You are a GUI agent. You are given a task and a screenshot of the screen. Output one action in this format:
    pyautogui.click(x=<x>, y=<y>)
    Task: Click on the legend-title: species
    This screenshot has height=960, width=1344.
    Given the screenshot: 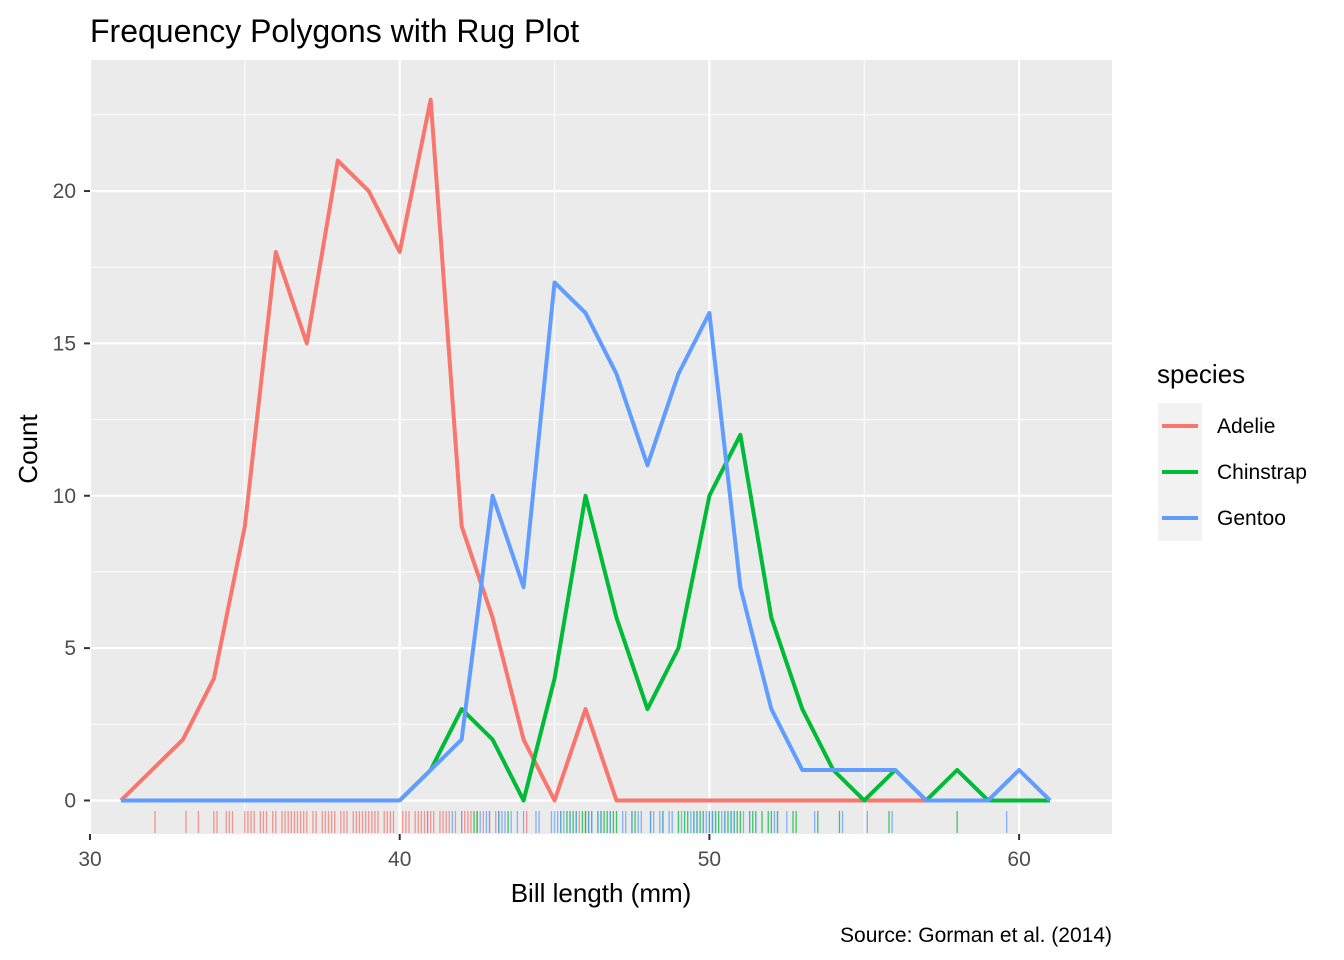 What is the action you would take?
    pyautogui.click(x=1201, y=374)
    